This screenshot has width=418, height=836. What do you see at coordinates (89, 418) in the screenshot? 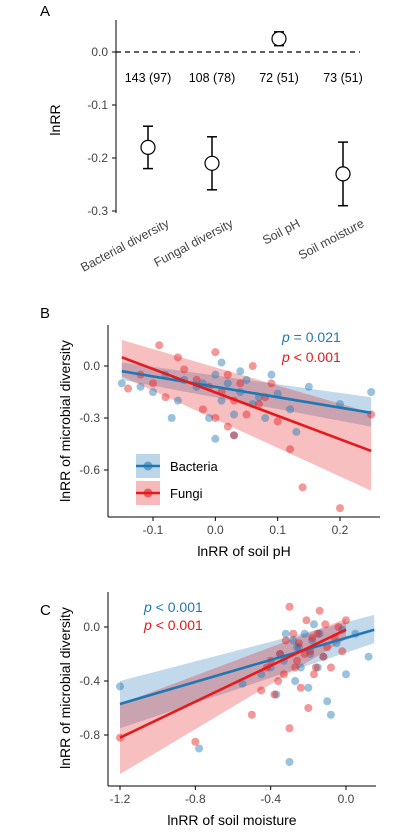
I see `b-y-tick-label: -0.3` at bounding box center [89, 418].